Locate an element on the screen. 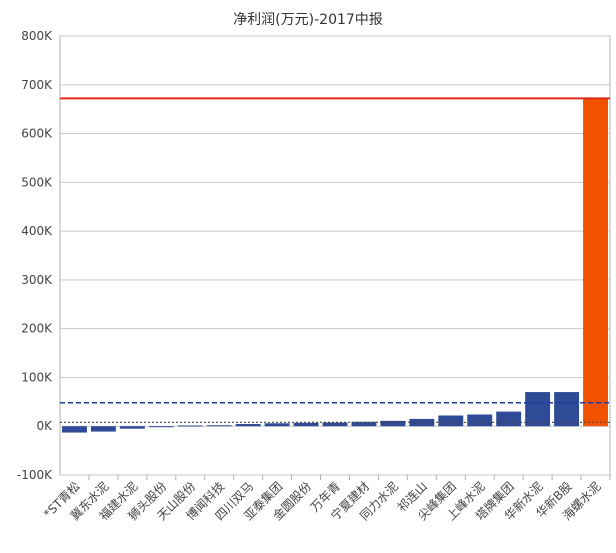  watermark-text: e公司官微 is located at coordinates (531, 545).